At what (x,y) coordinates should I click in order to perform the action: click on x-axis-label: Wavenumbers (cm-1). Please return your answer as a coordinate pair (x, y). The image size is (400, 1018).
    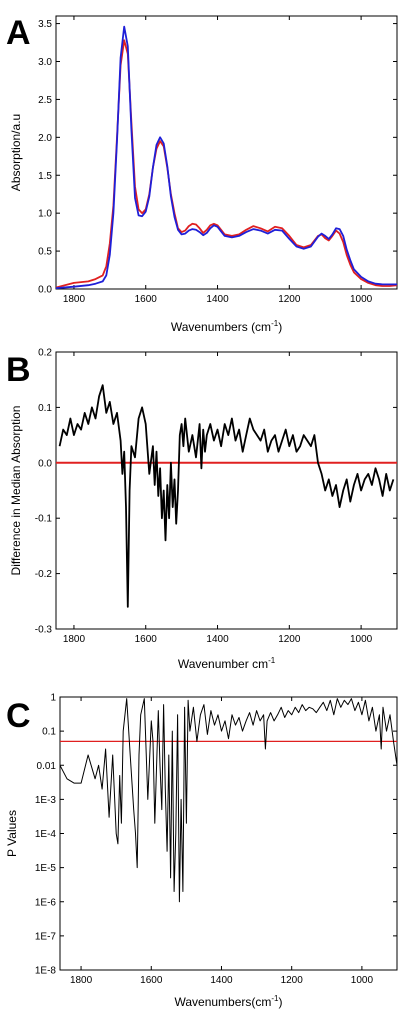
    Looking at the image, I should click on (226, 326).